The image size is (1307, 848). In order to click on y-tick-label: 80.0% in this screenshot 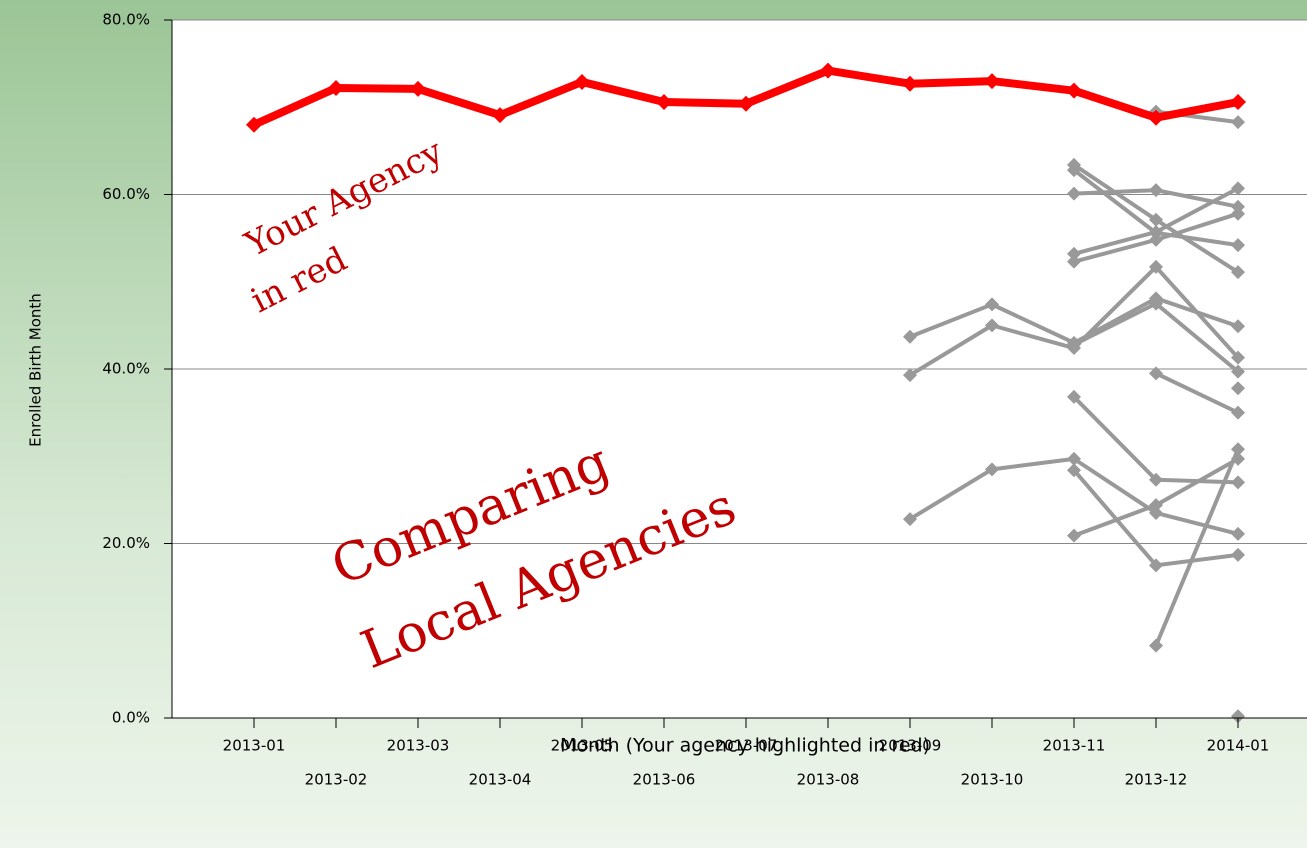, I will do `click(126, 20)`.